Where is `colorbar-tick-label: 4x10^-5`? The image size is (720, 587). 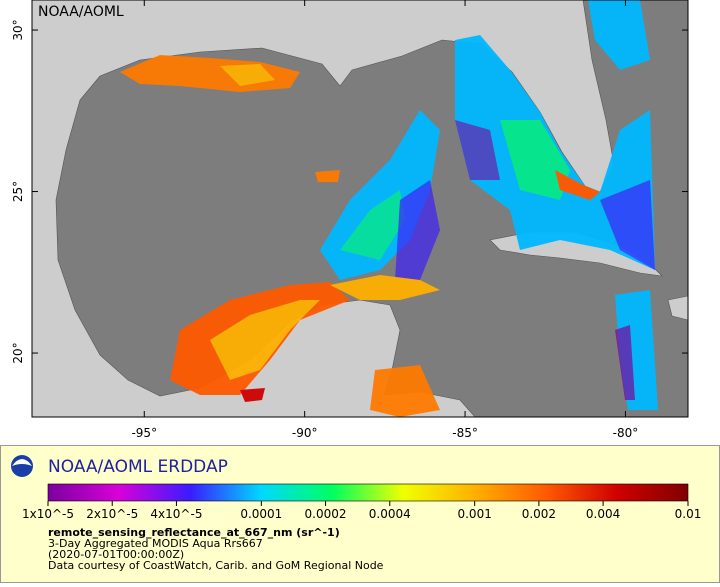
colorbar-tick-label: 4x10^-5 is located at coordinates (176, 514).